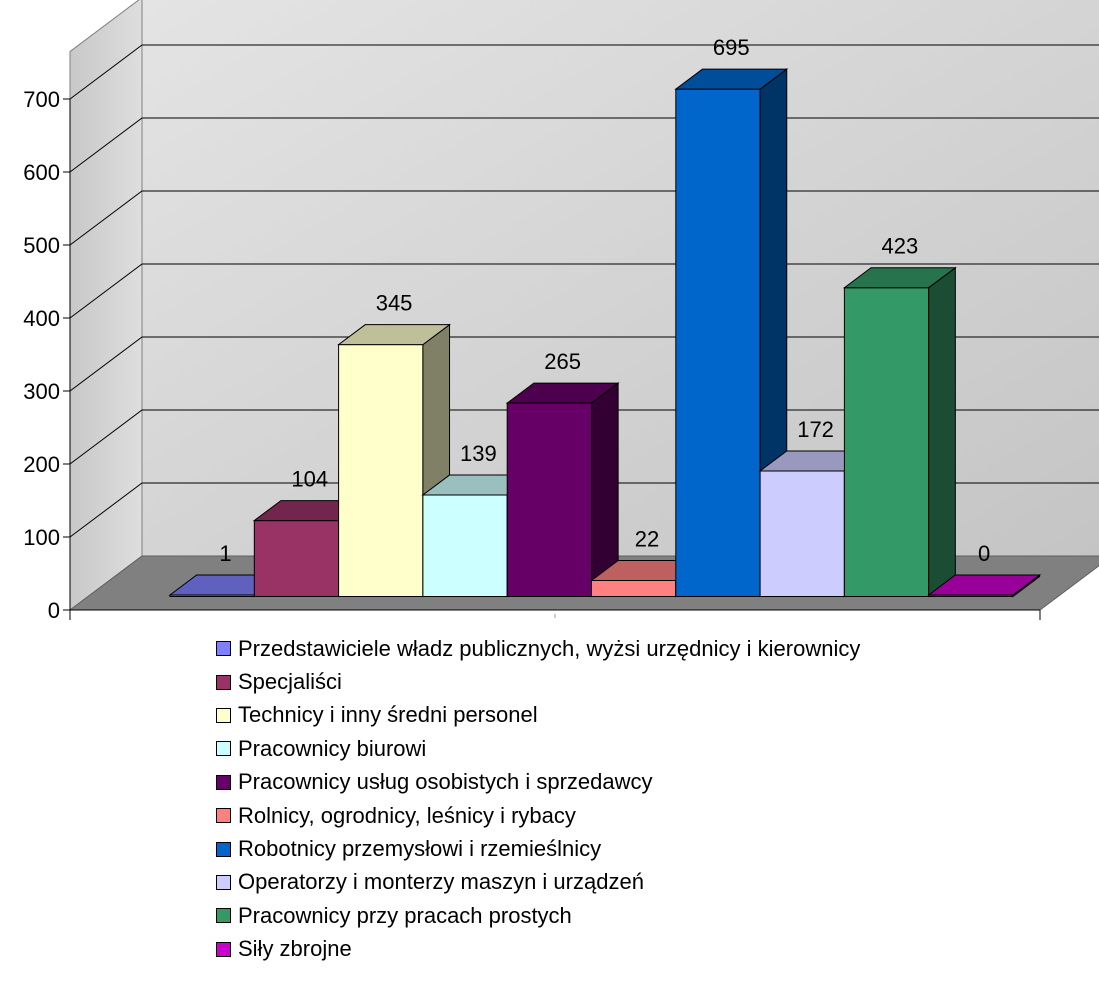  Describe the element at coordinates (900, 246) in the screenshot. I see `data-label: 423` at that location.